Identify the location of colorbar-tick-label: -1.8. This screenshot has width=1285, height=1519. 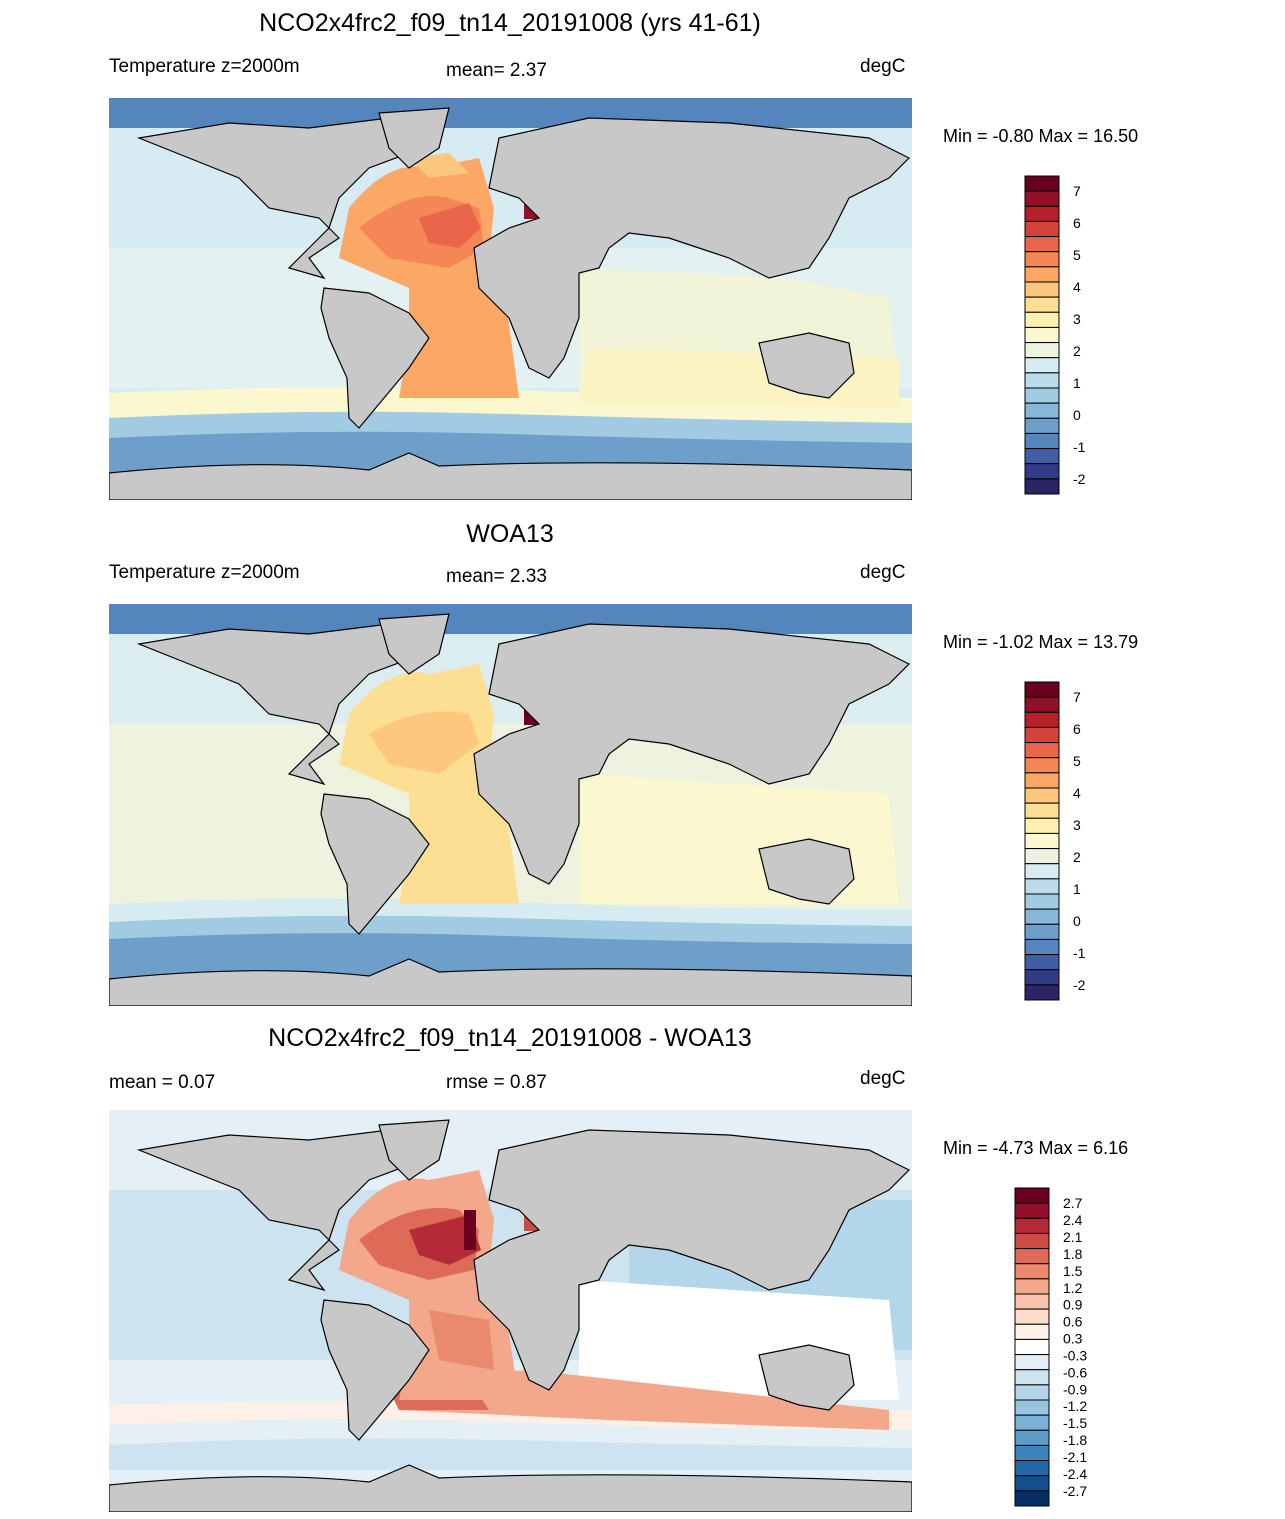
(1075, 1440).